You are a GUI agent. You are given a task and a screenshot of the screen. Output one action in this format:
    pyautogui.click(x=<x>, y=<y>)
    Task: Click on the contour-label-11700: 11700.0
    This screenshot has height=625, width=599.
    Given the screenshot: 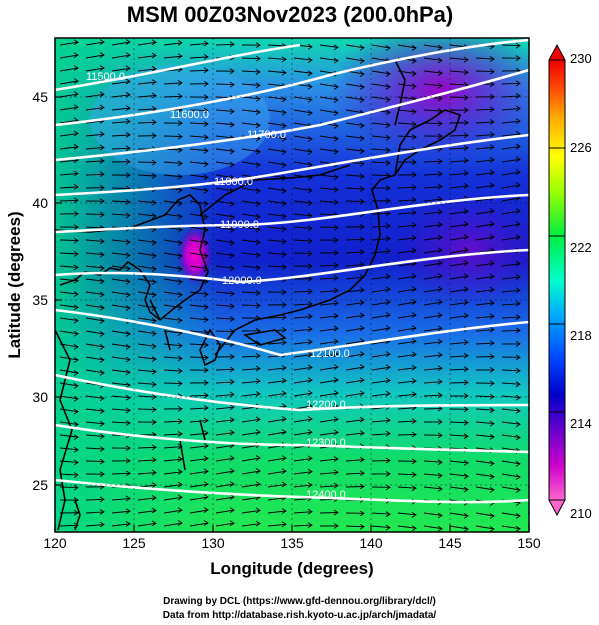 What is the action you would take?
    pyautogui.click(x=266, y=135)
    